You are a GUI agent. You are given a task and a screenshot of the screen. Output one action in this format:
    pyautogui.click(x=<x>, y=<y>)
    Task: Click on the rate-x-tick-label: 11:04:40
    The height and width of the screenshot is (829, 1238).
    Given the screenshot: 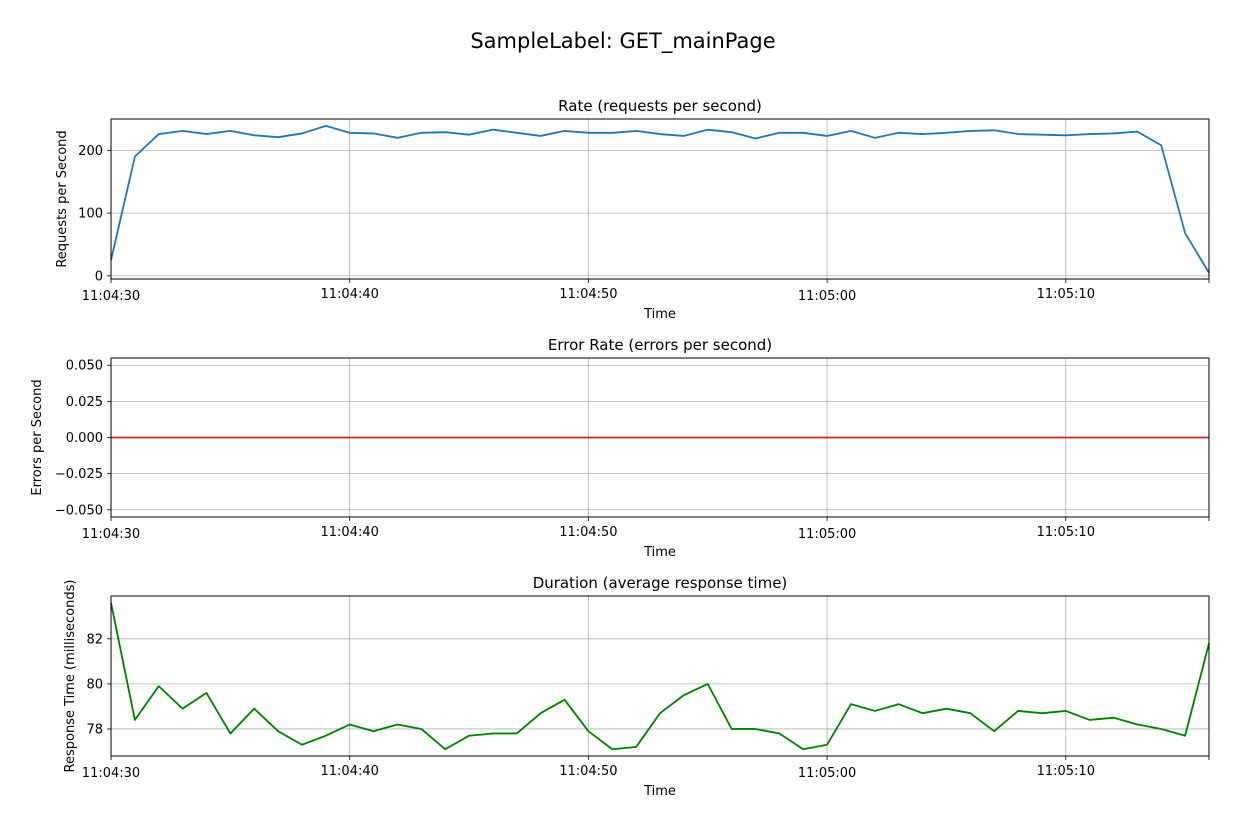 What is the action you would take?
    pyautogui.click(x=350, y=294)
    